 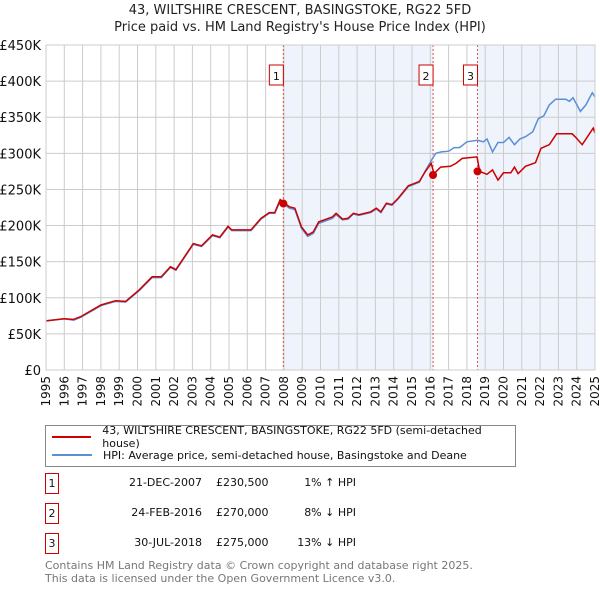 I want to click on x-tick-label: 2025, so click(x=594, y=391).